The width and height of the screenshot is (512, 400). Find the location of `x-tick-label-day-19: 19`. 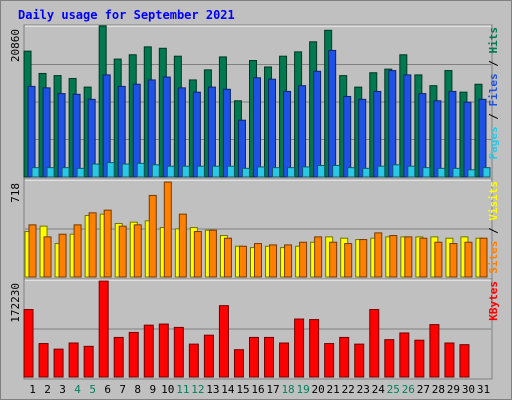

x-tick-label-day-19: 19 is located at coordinates (302, 389).